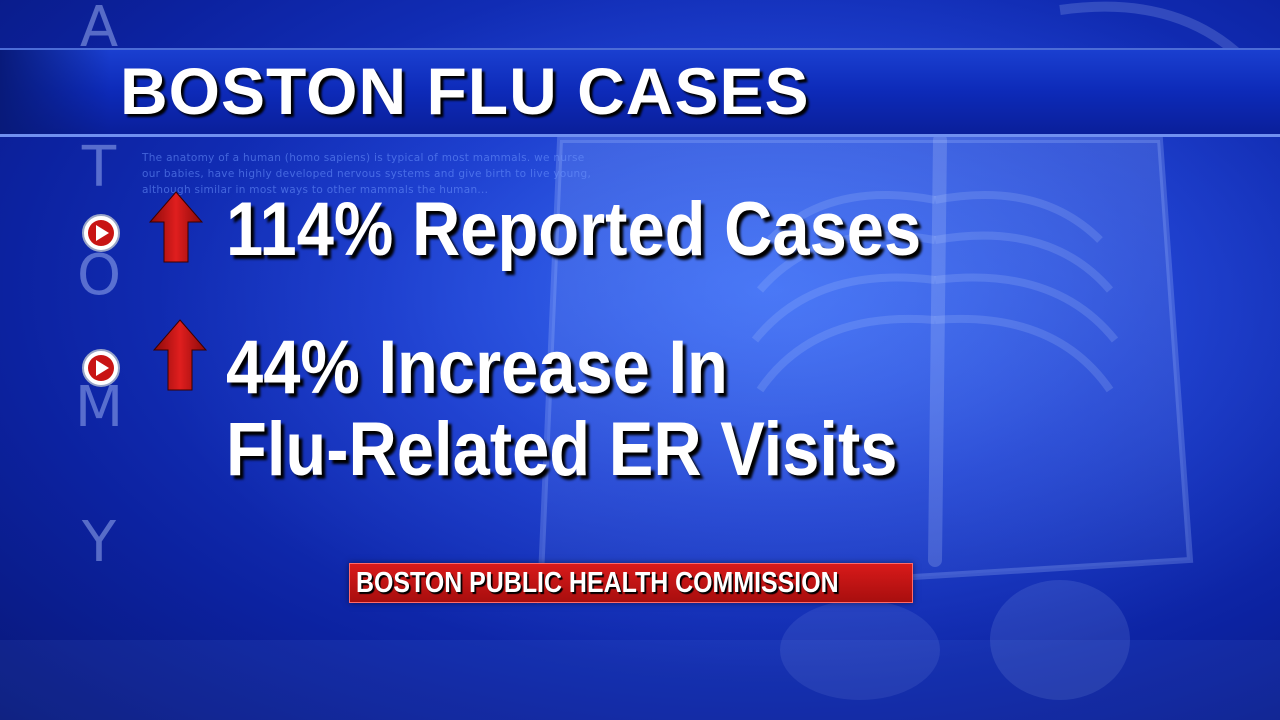  What do you see at coordinates (99, 542) in the screenshot?
I see `side-letter-y: Y` at bounding box center [99, 542].